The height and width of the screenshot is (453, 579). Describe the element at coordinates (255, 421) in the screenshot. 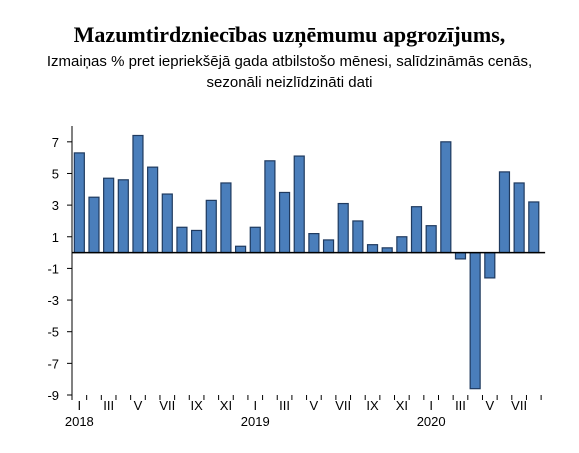

I see `year-label: 2019` at that location.